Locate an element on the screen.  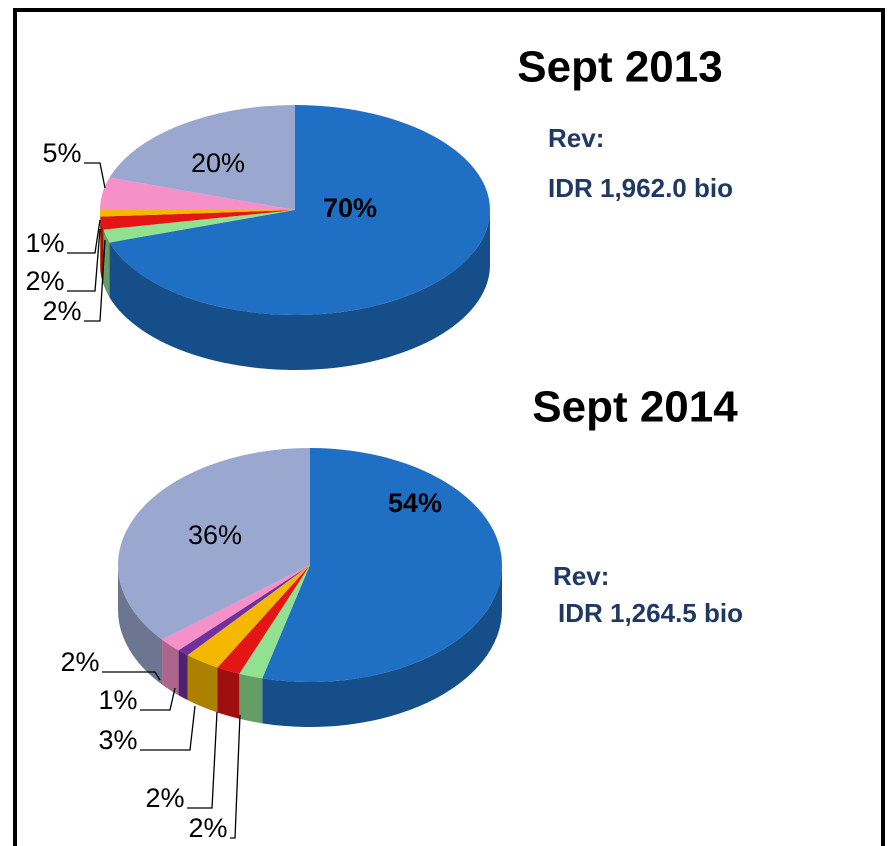
data-label: 36% is located at coordinates (215, 535).